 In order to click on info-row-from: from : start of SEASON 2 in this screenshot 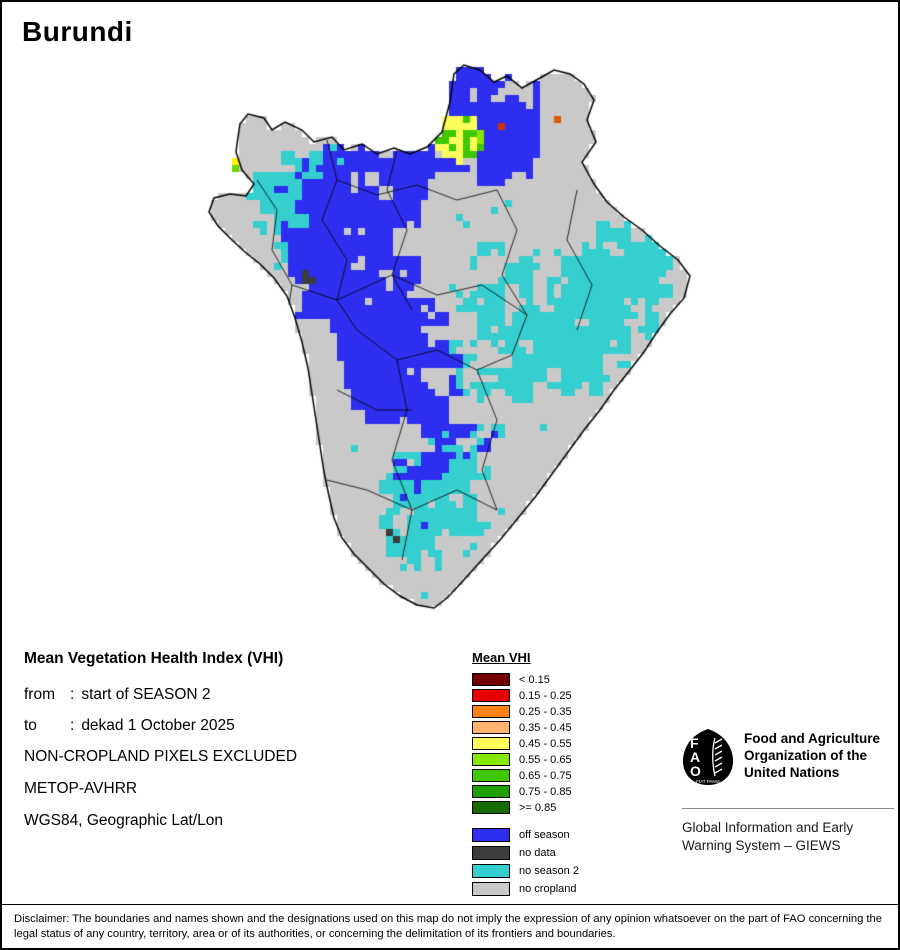, I will do `click(239, 695)`.